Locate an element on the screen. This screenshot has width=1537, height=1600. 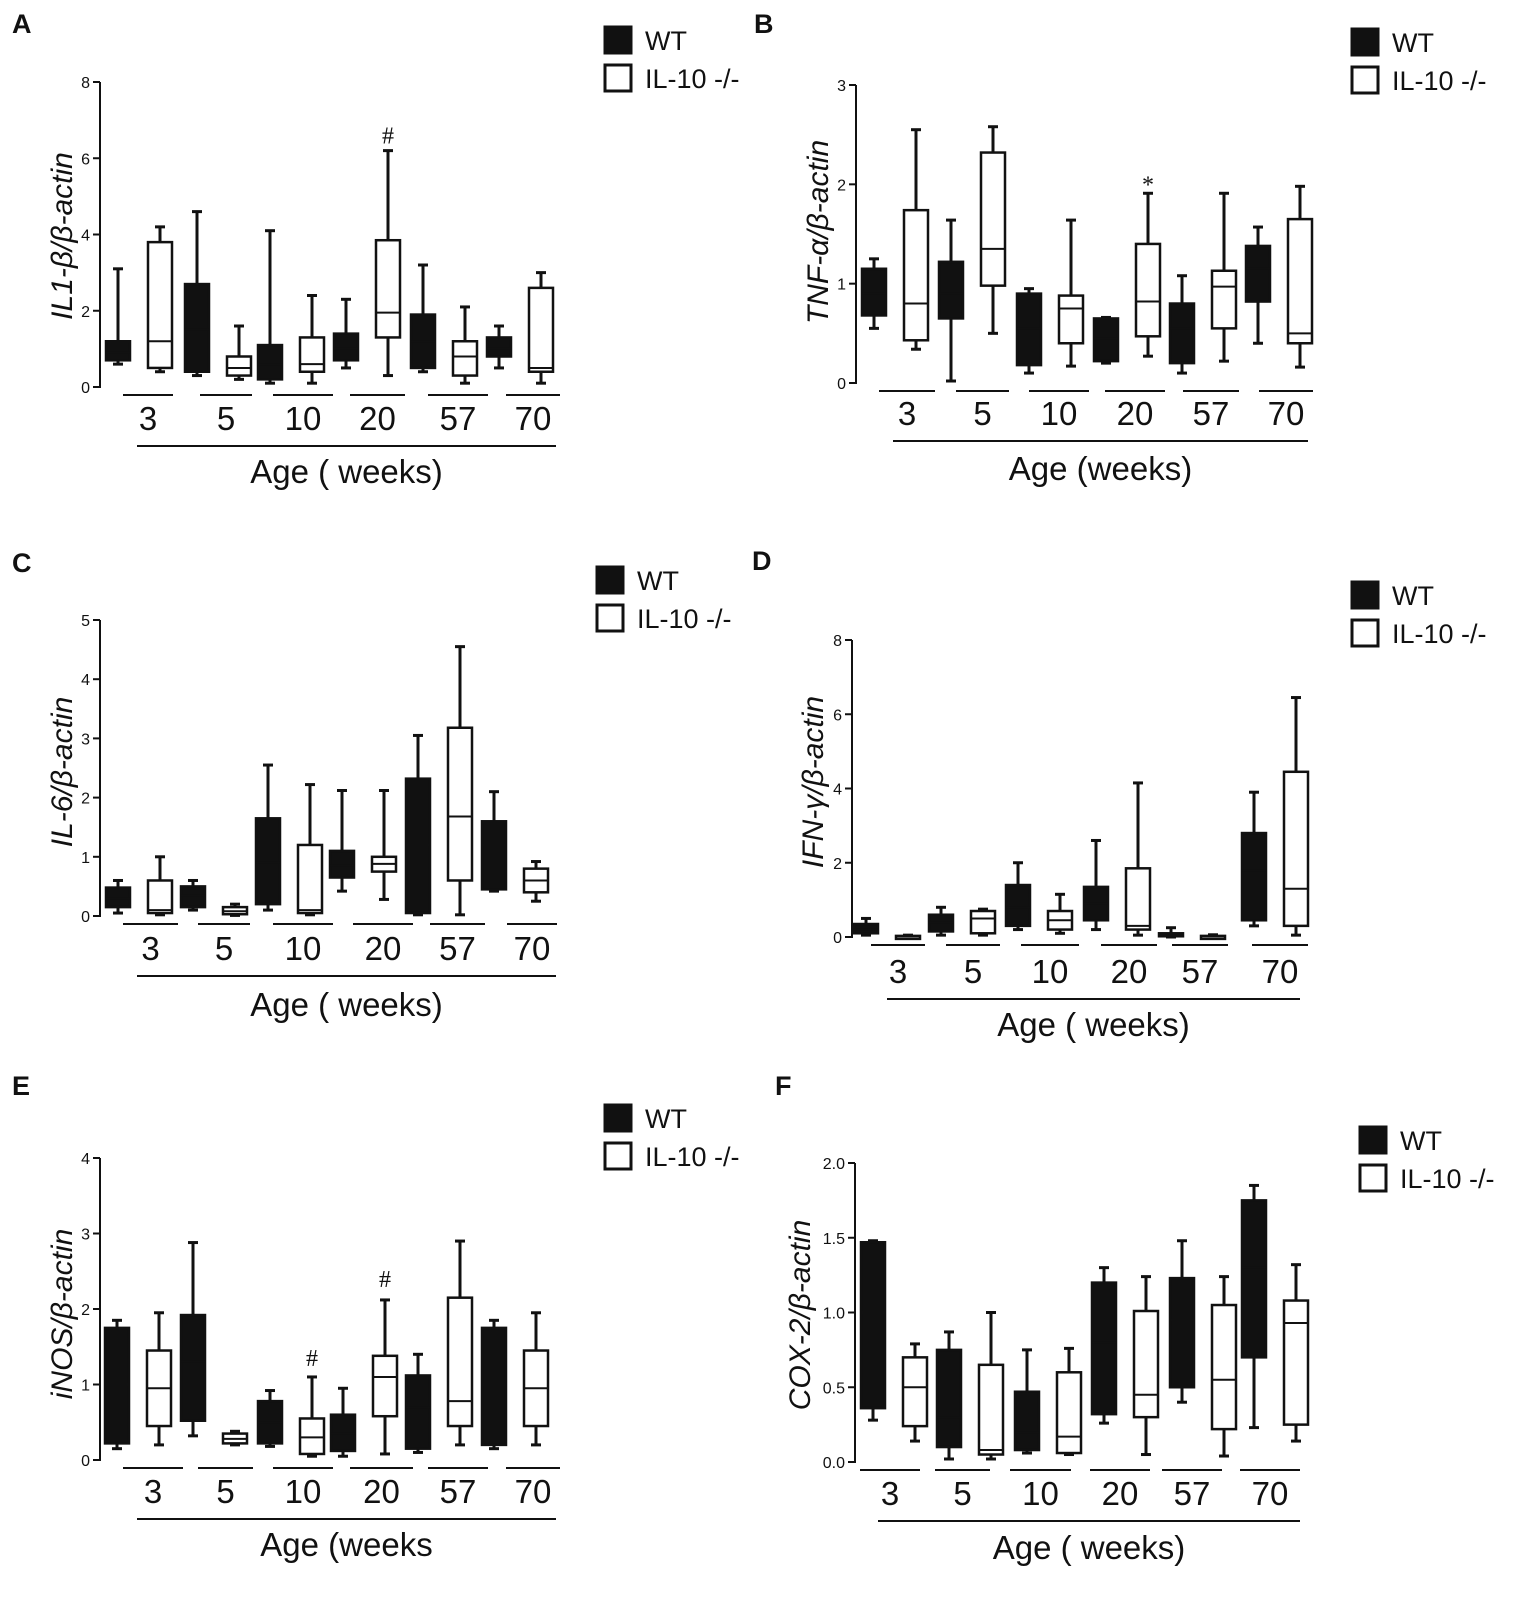
y-tick-label: 1.5 is located at coordinates (834, 1239).